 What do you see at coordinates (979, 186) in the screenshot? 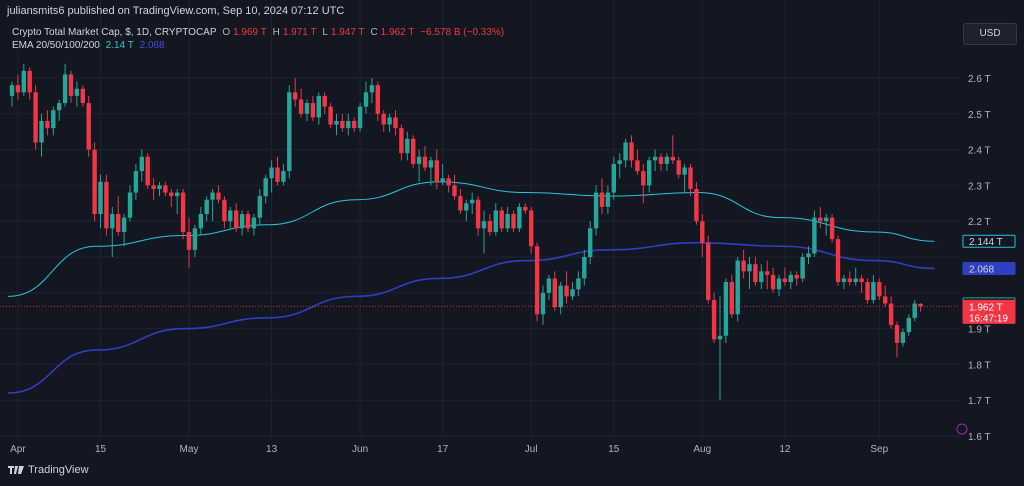
I see `price-tick-label: 2.3 T` at bounding box center [979, 186].